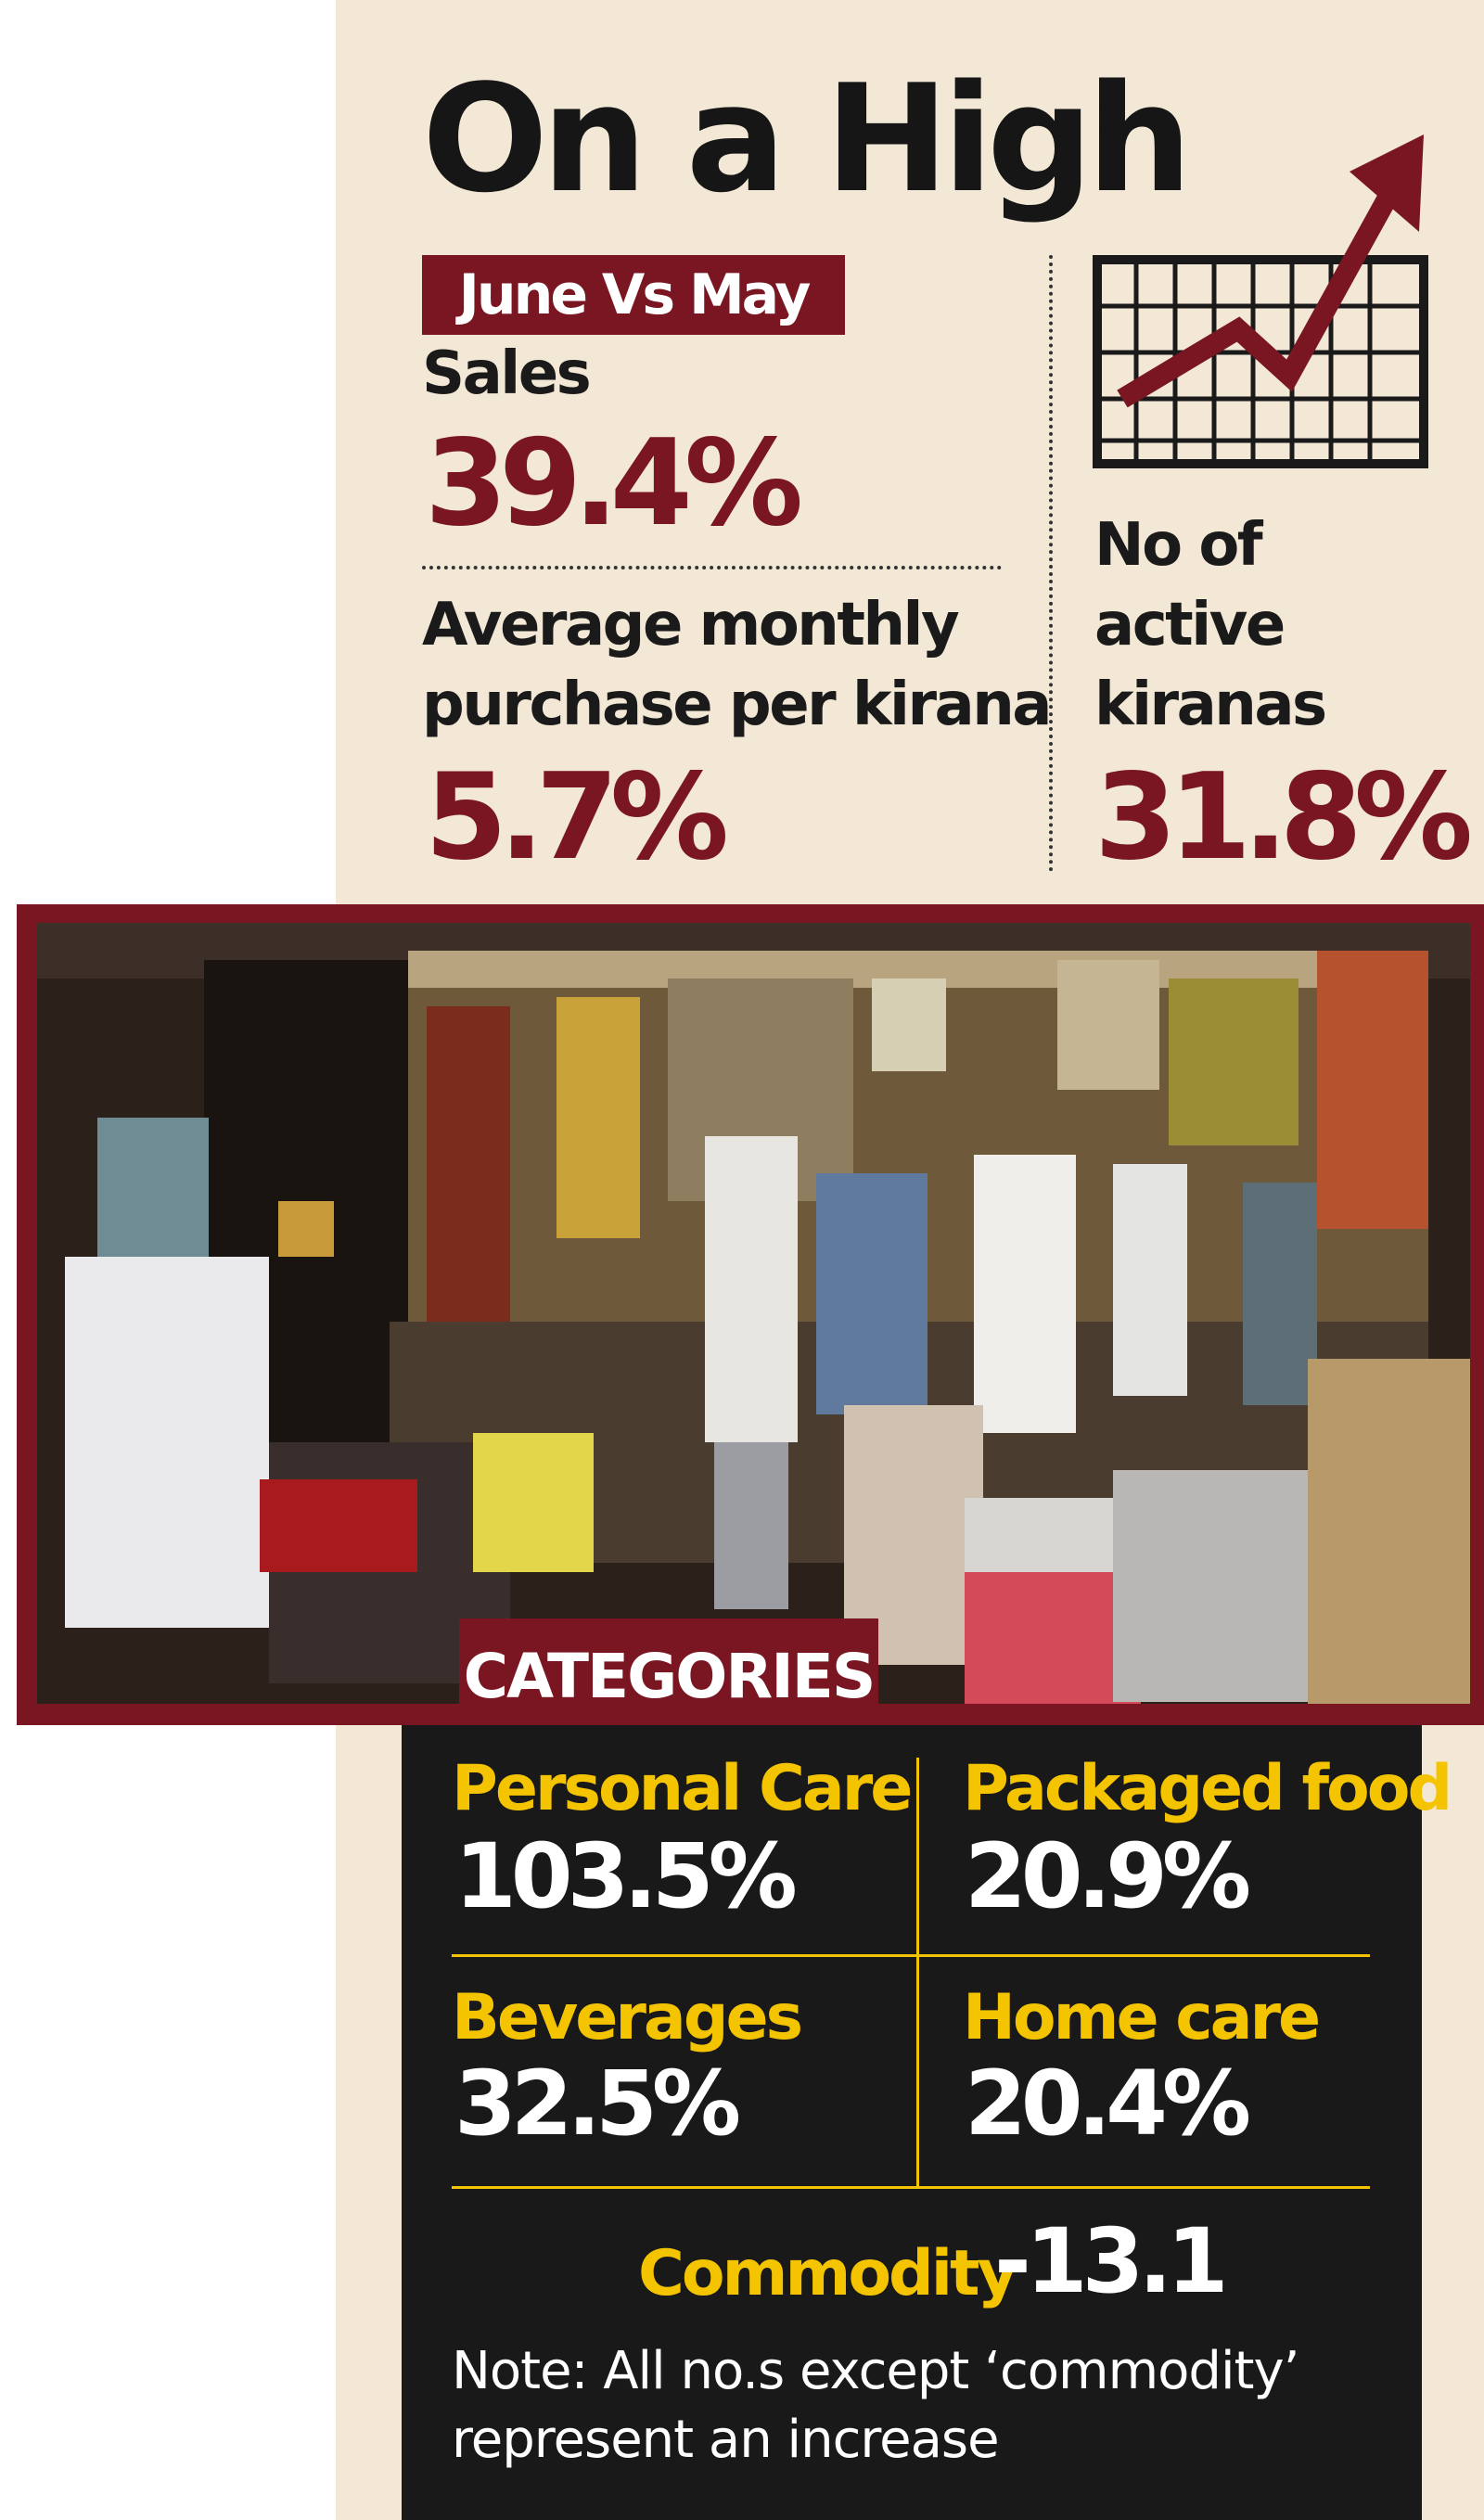 This screenshot has width=1484, height=2520. Describe the element at coordinates (1142, 2017) in the screenshot. I see `category-name: Home care` at that location.